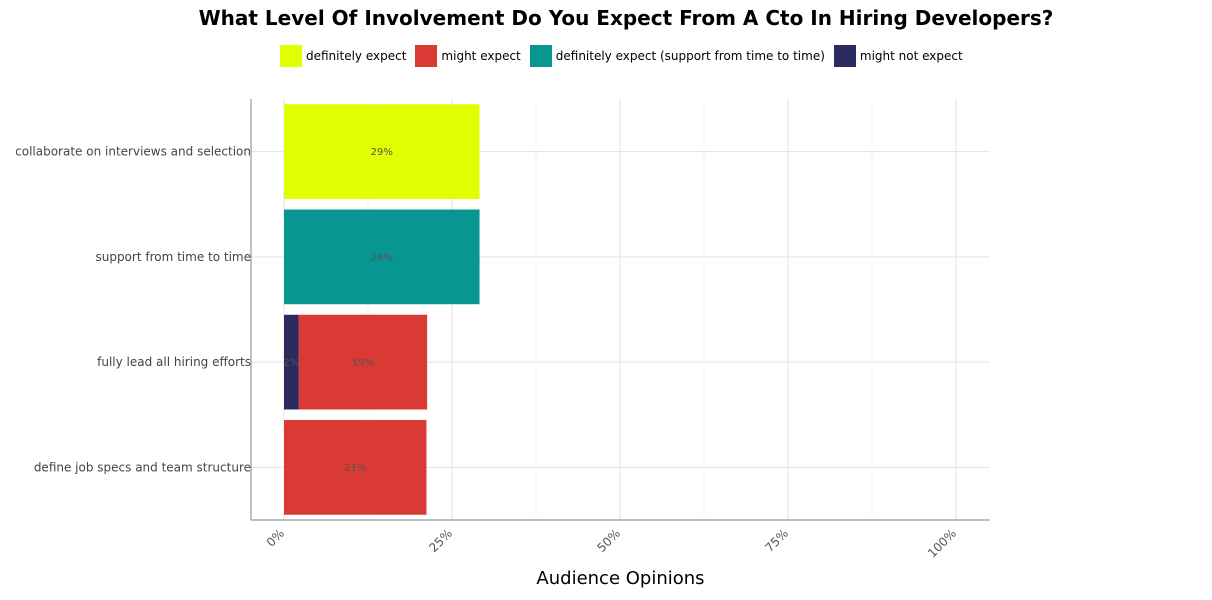 This screenshot has height=600, width=1212. I want to click on data-label: 19%, so click(363, 363).